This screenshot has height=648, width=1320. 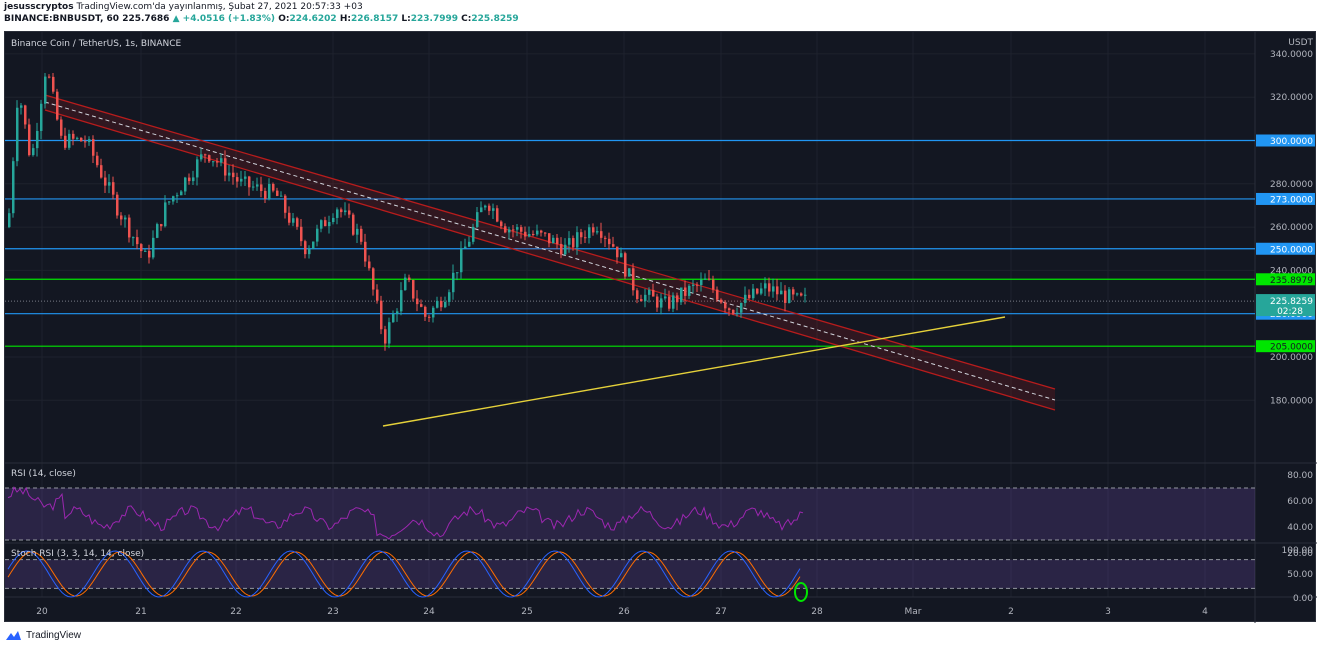 What do you see at coordinates (405, 513) in the screenshot?
I see `rsi-line` at bounding box center [405, 513].